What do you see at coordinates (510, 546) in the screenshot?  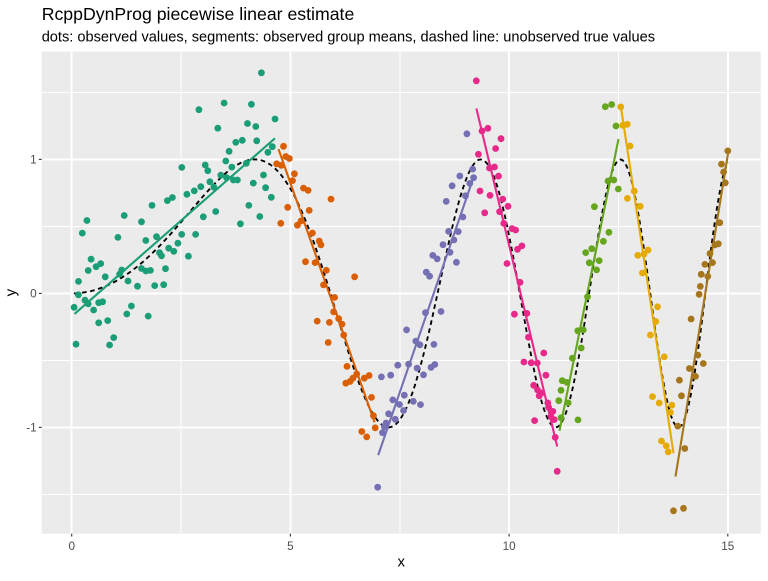 I see `svg-text: 10` at bounding box center [510, 546].